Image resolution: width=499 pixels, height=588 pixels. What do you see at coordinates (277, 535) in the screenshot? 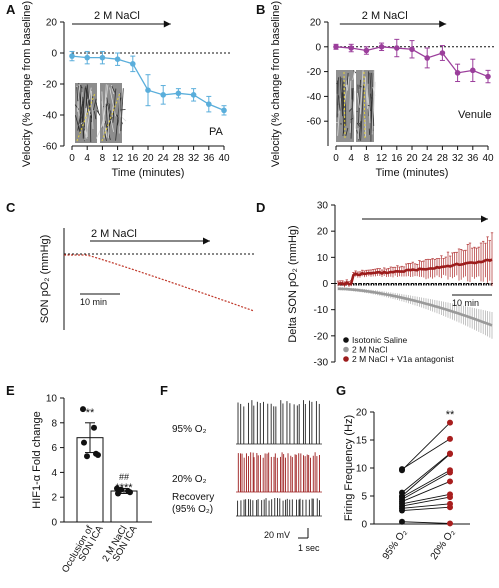
I see `scale-bar-voltage-label: 20 mV` at bounding box center [277, 535].